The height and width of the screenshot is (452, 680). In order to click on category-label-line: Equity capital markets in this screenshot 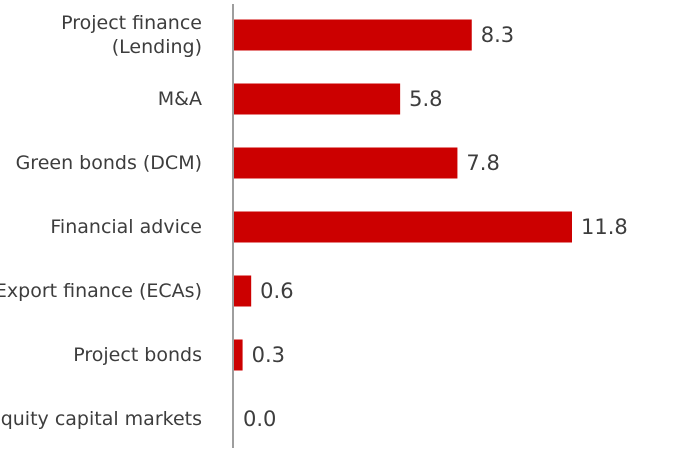, I will do `click(101, 419)`.